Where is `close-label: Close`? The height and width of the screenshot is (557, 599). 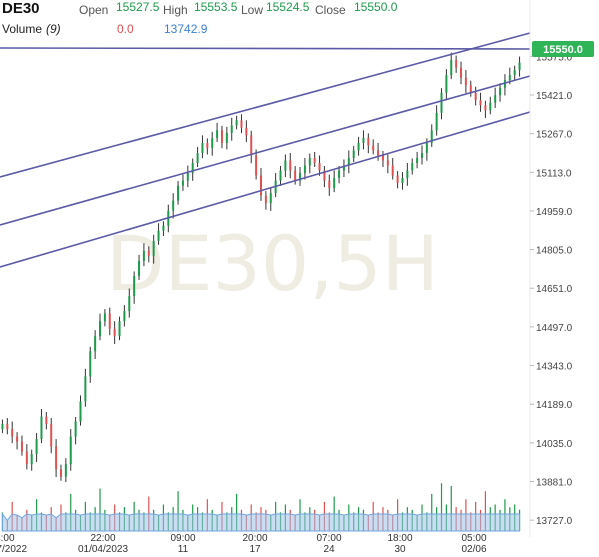 close-label: Close is located at coordinates (330, 10).